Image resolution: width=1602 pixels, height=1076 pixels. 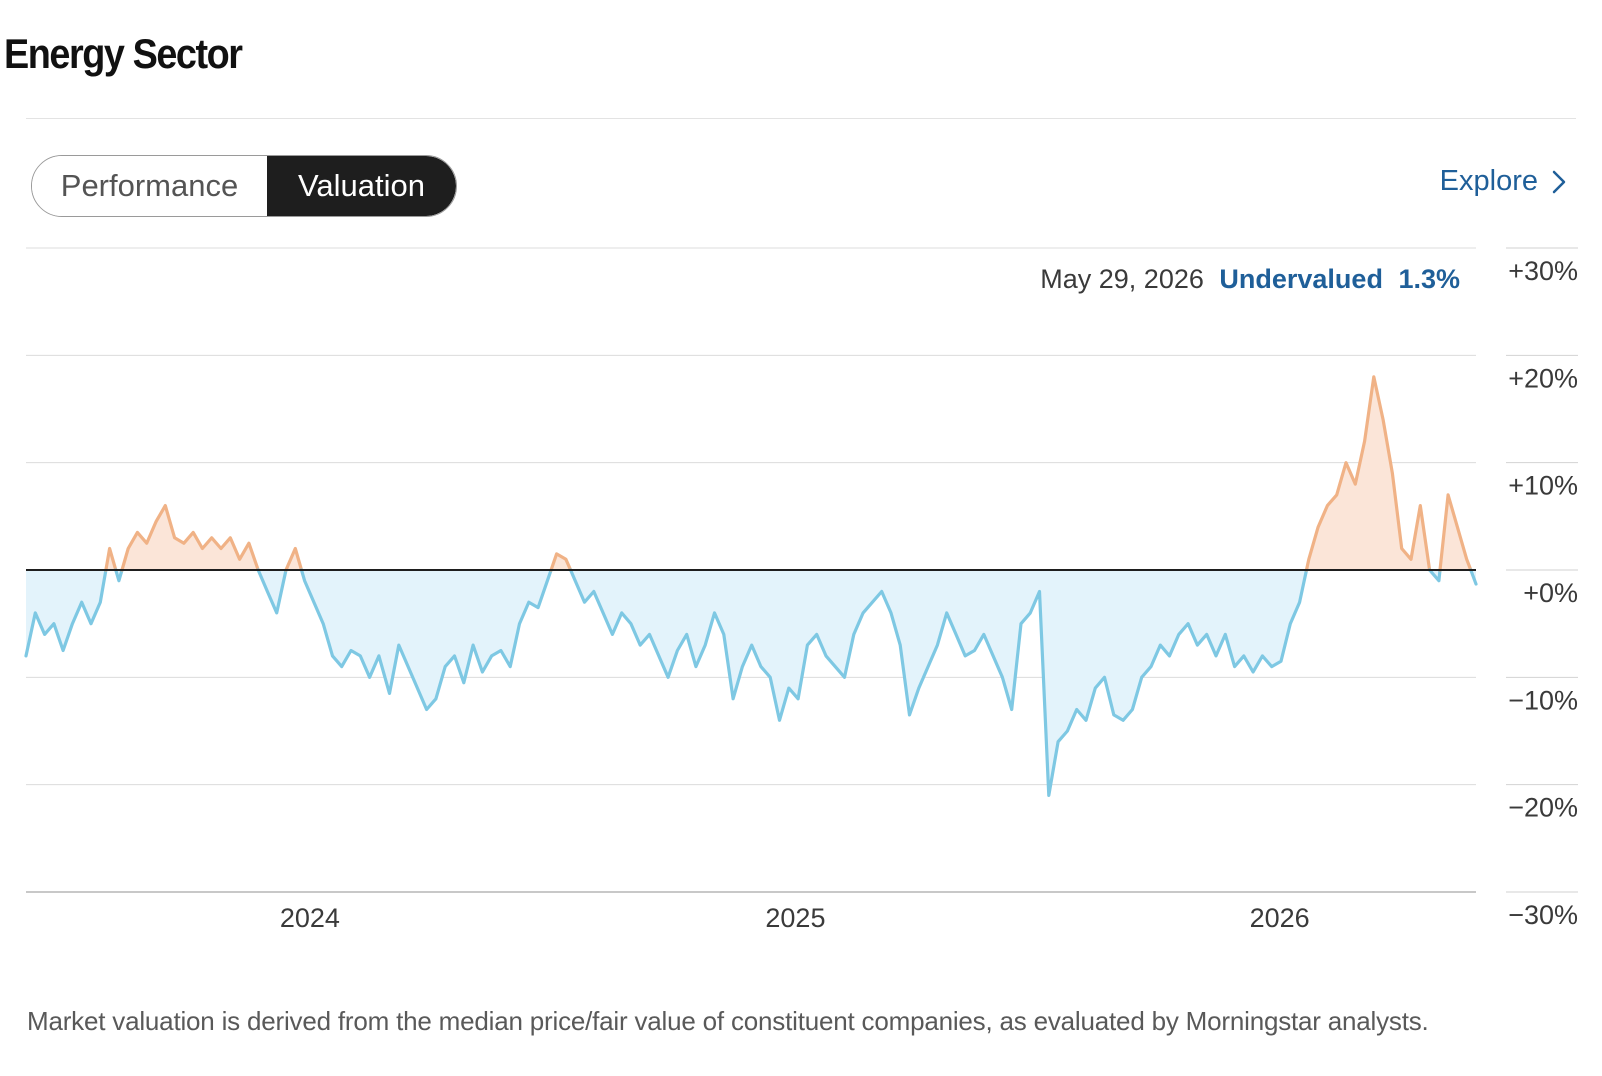 I want to click on annotation-status: Undervalued, so click(x=1301, y=279).